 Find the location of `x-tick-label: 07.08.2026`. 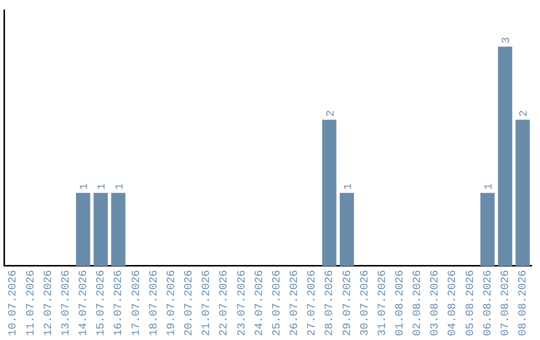

x-tick-label: 07.08.2026 is located at coordinates (506, 303).